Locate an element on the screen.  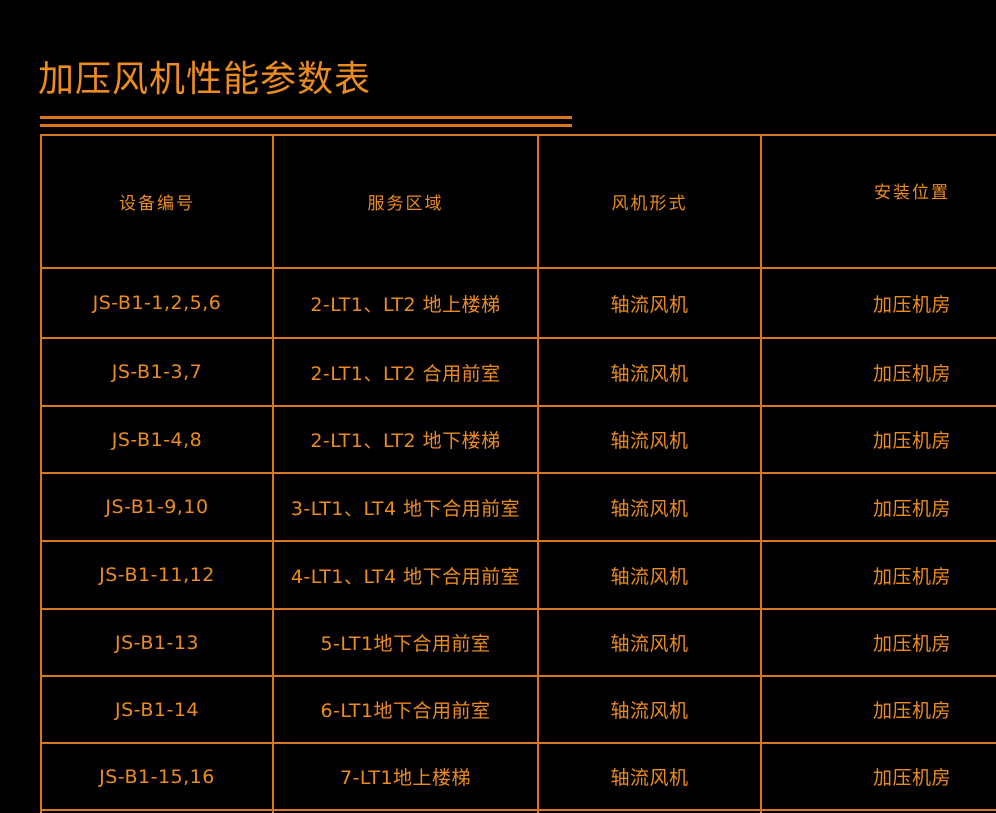
cell-service-area: 2-LT1、LT2 地上楼梯 is located at coordinates (405, 303).